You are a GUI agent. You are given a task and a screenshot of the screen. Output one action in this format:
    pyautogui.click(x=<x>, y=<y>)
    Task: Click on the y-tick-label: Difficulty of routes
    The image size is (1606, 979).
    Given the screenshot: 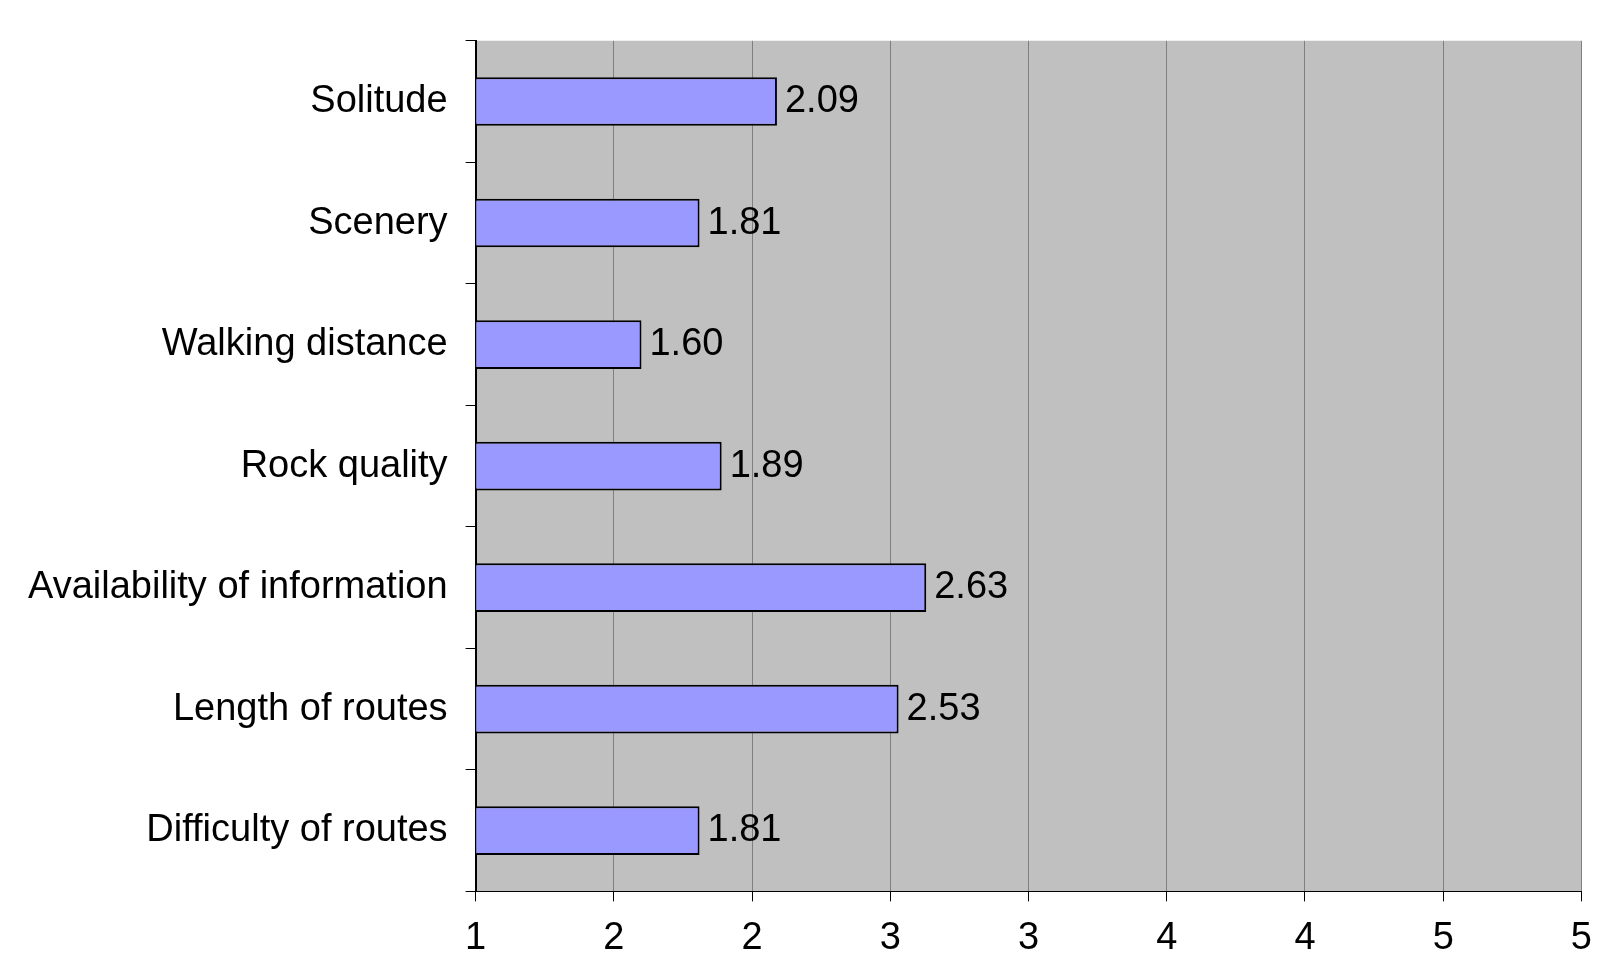 What is the action you would take?
    pyautogui.click(x=297, y=828)
    